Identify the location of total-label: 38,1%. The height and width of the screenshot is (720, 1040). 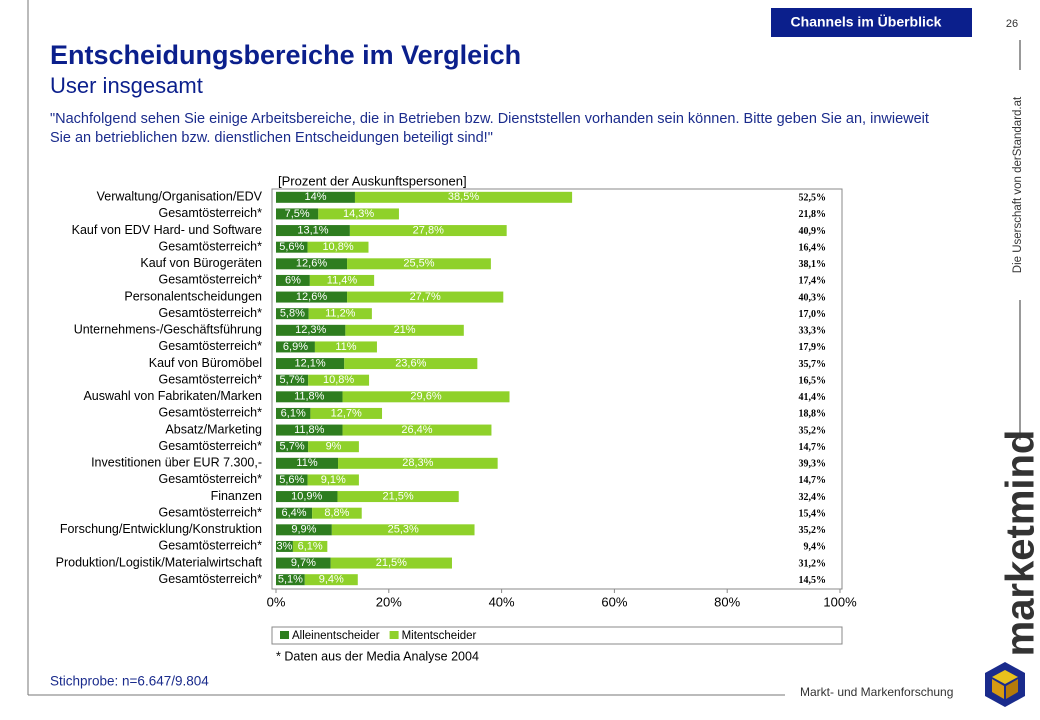
(813, 264).